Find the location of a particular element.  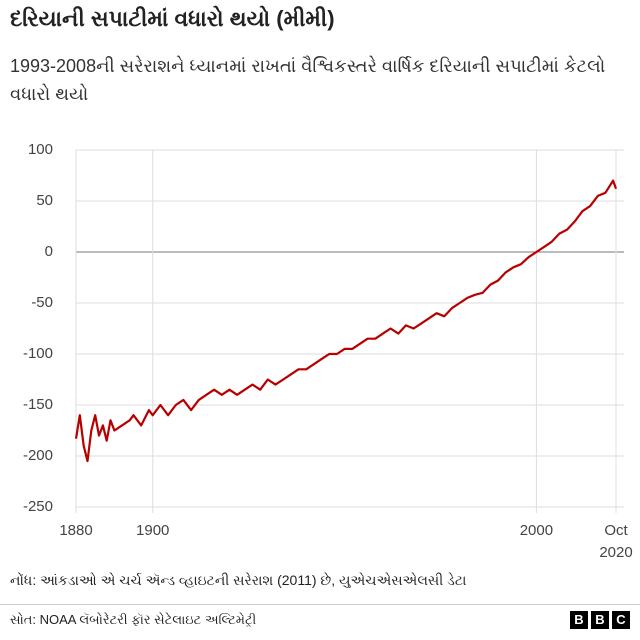

y-tick-label: 0 is located at coordinates (49, 251).